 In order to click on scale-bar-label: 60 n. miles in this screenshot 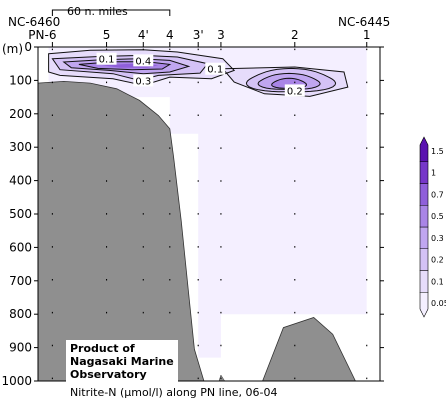, I will do `click(97, 11)`.